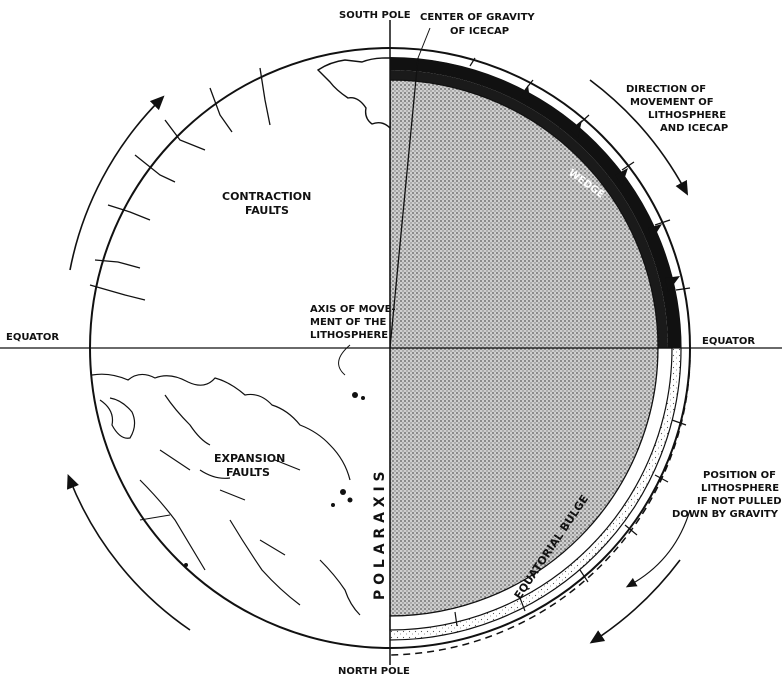 This screenshot has width=782, height=677. Describe the element at coordinates (349, 335) in the screenshot. I see `label-axis-move-3: LITHOSPHERE` at that location.